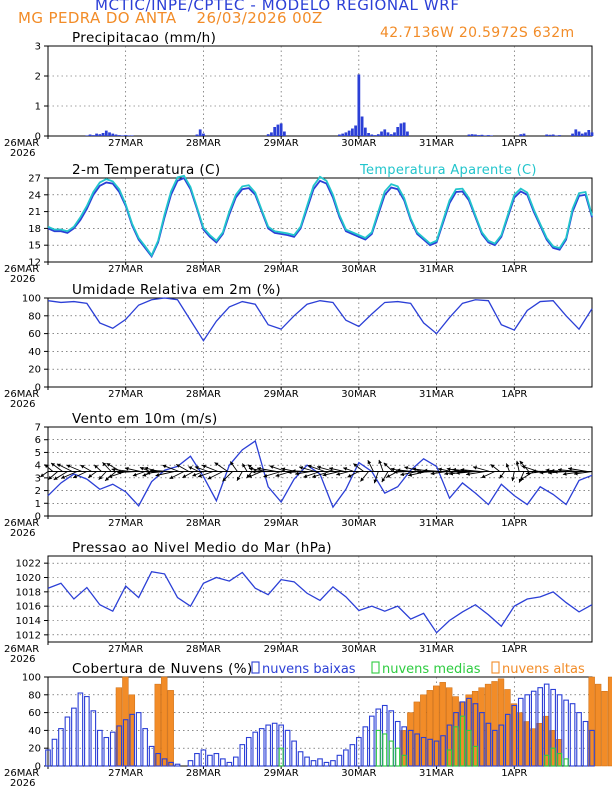 This screenshot has width=612, height=792. What do you see at coordinates (146, 170) in the screenshot?
I see `panel-title: 2-m Temperatura (C)` at bounding box center [146, 170].